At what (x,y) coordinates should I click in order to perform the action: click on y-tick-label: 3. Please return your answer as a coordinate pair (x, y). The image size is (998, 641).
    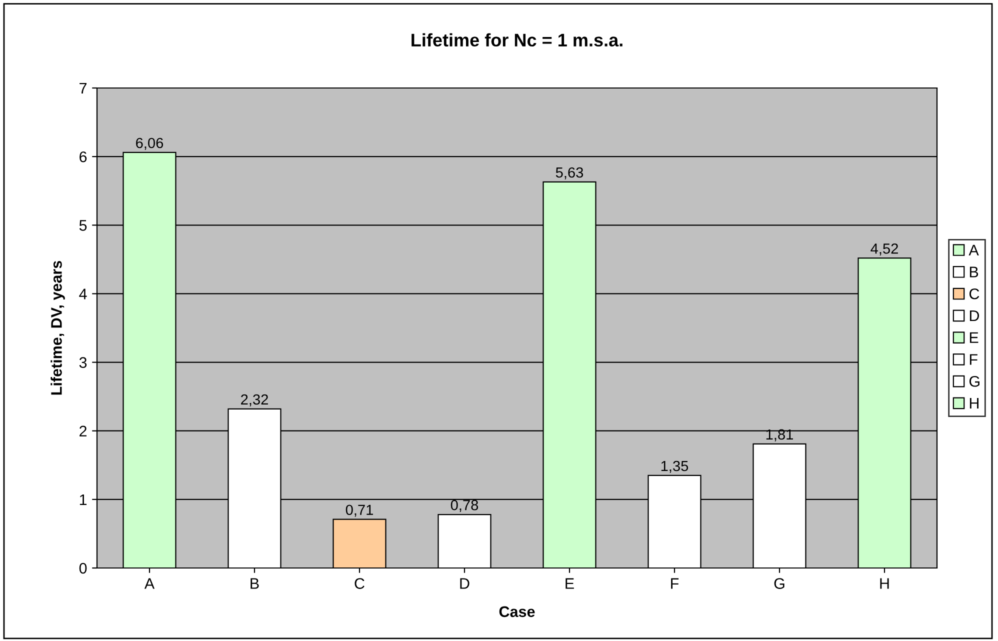
    Looking at the image, I should click on (83, 362).